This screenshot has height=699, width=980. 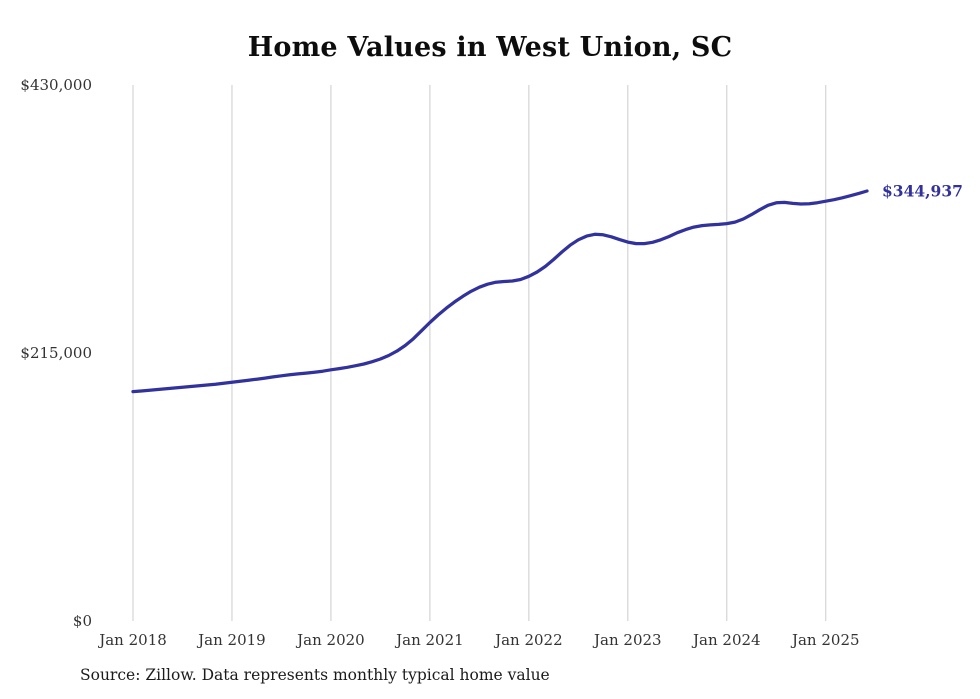 What do you see at coordinates (56, 85) in the screenshot?
I see `y-tick-label: $430,000` at bounding box center [56, 85].